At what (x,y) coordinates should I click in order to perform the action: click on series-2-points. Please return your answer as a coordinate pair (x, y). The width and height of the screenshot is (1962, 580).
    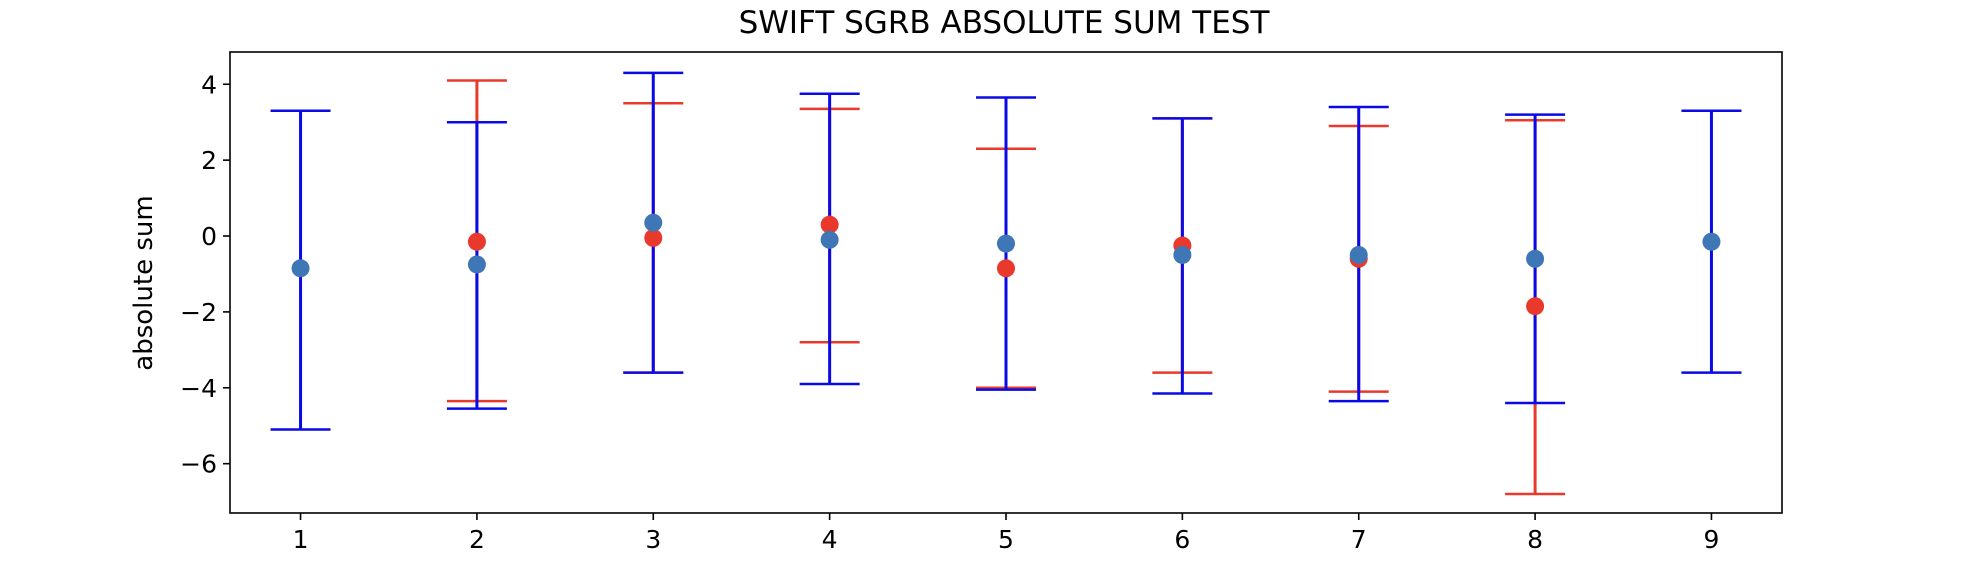
    Looking at the image, I should click on (1006, 245).